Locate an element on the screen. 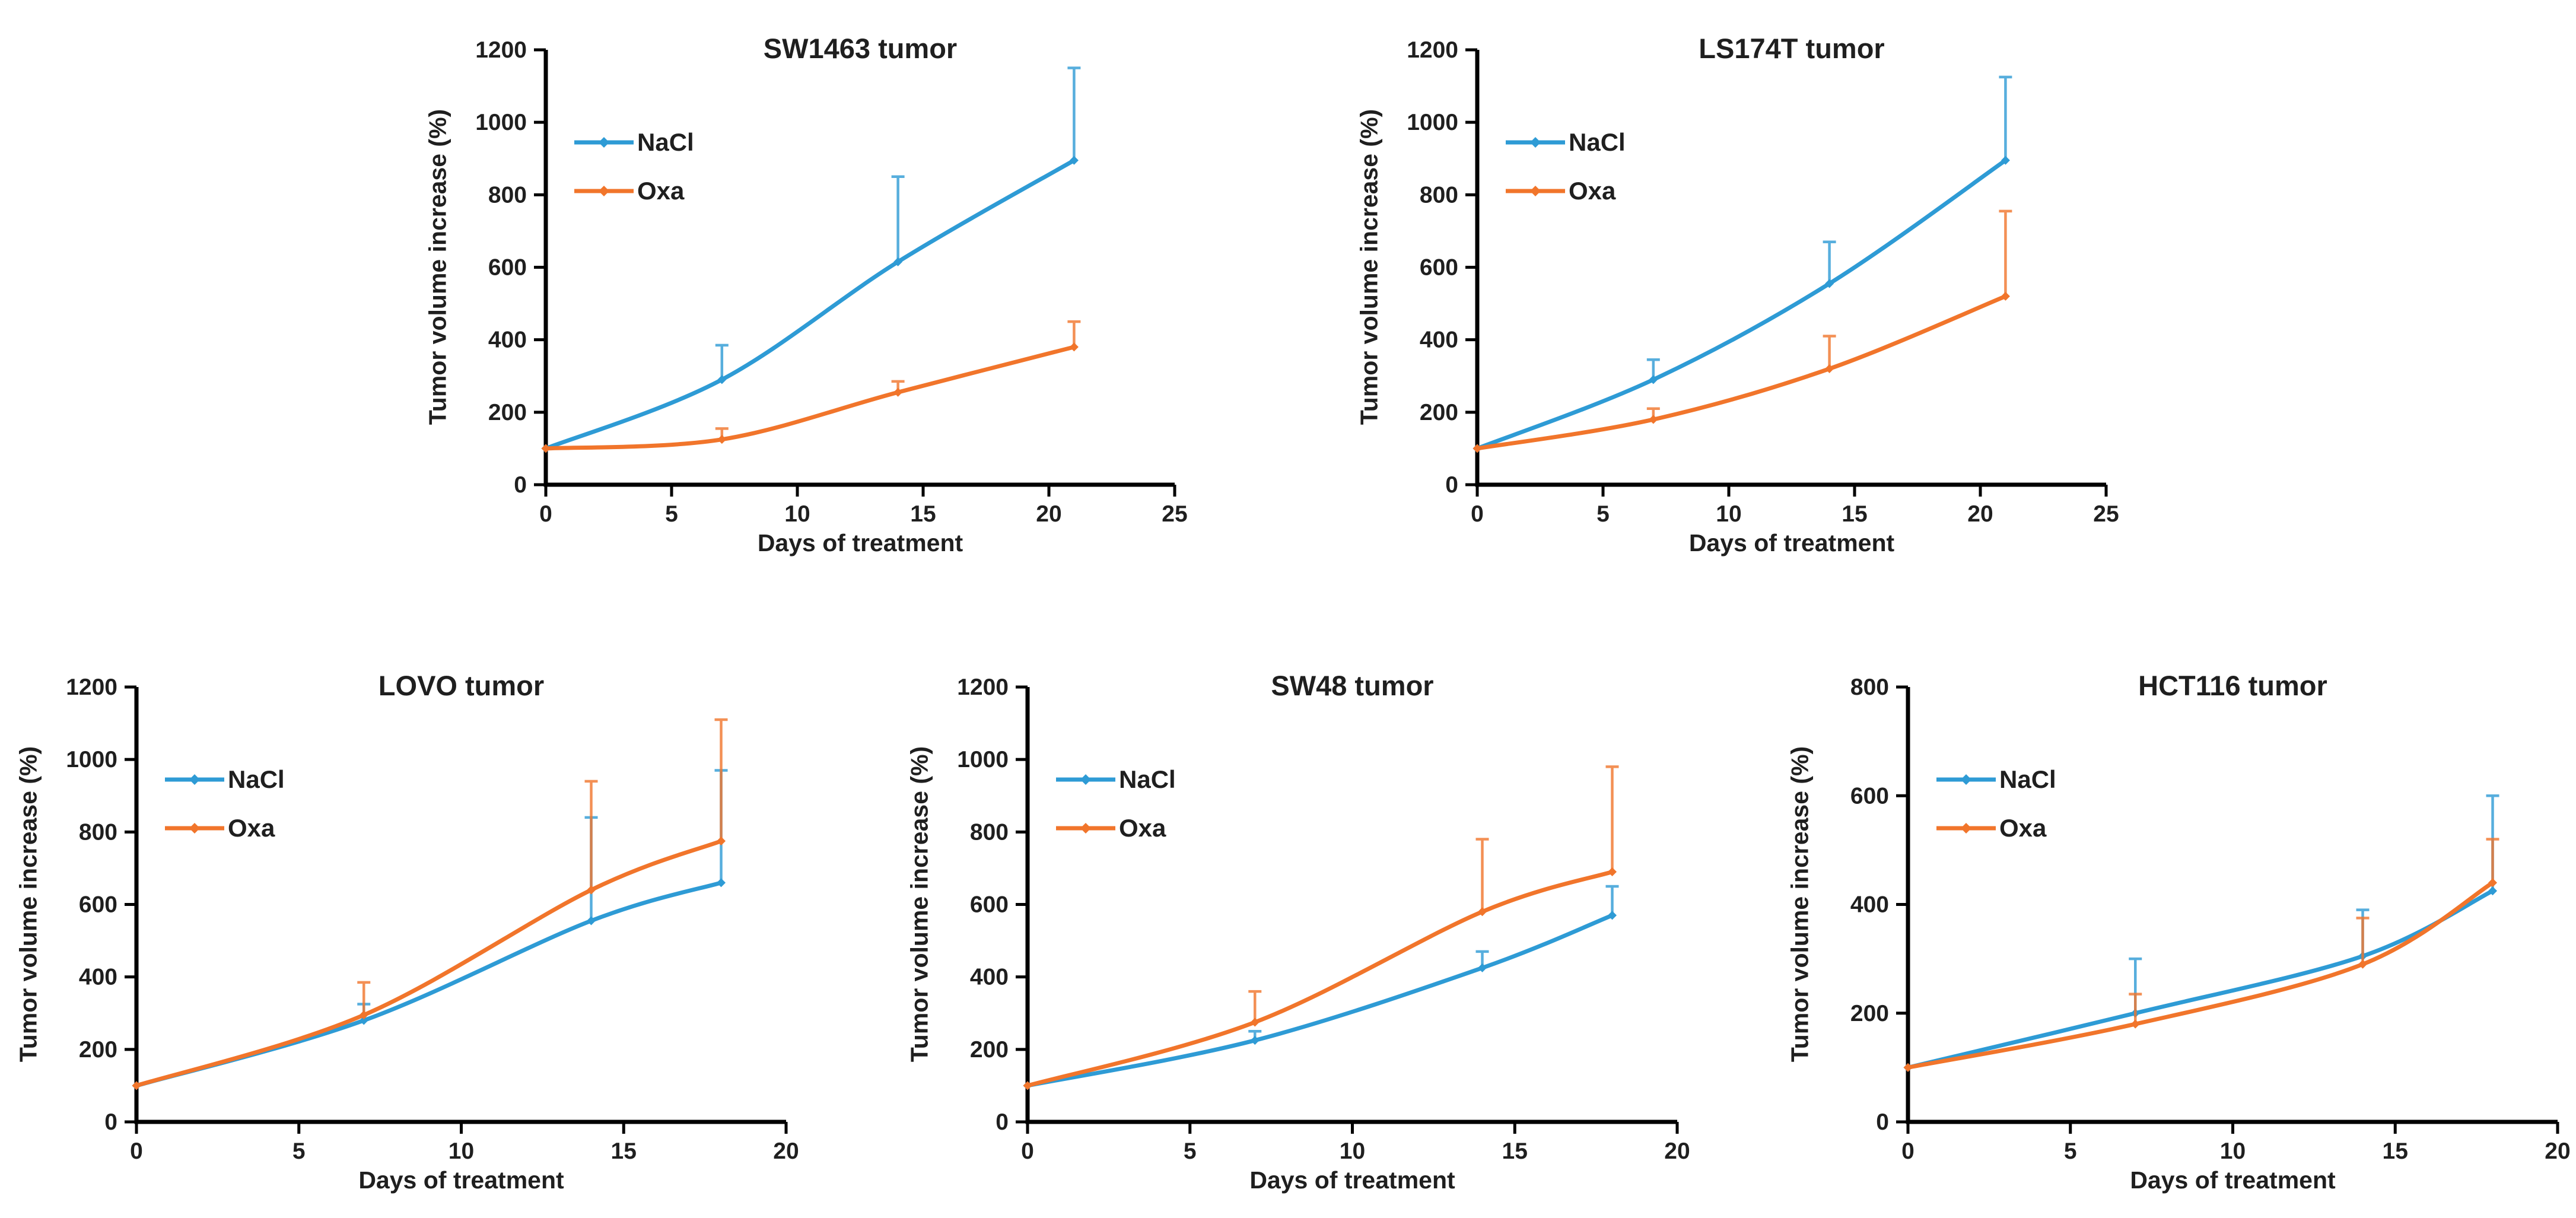 The image size is (2576, 1218). x-tick-labels: 0 5 10 15 20 25 is located at coordinates (863, 514).